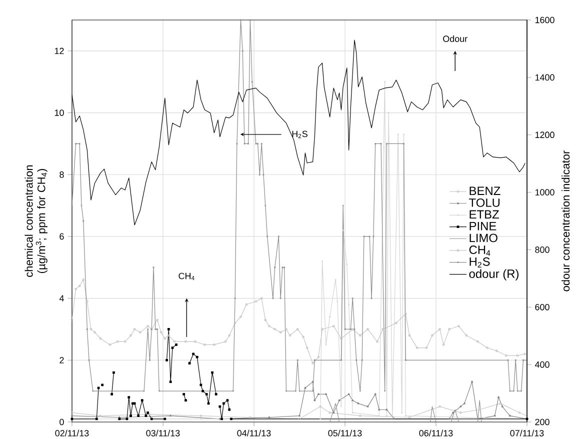  Describe the element at coordinates (62, 360) in the screenshot. I see `y-tick-label: 2` at that location.